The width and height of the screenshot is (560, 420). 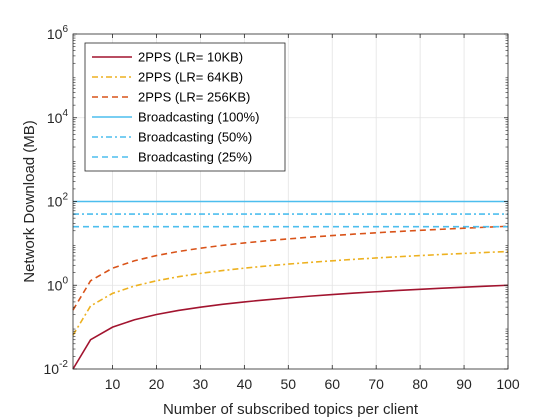 I want to click on y-tick-label: 10², so click(x=58, y=201).